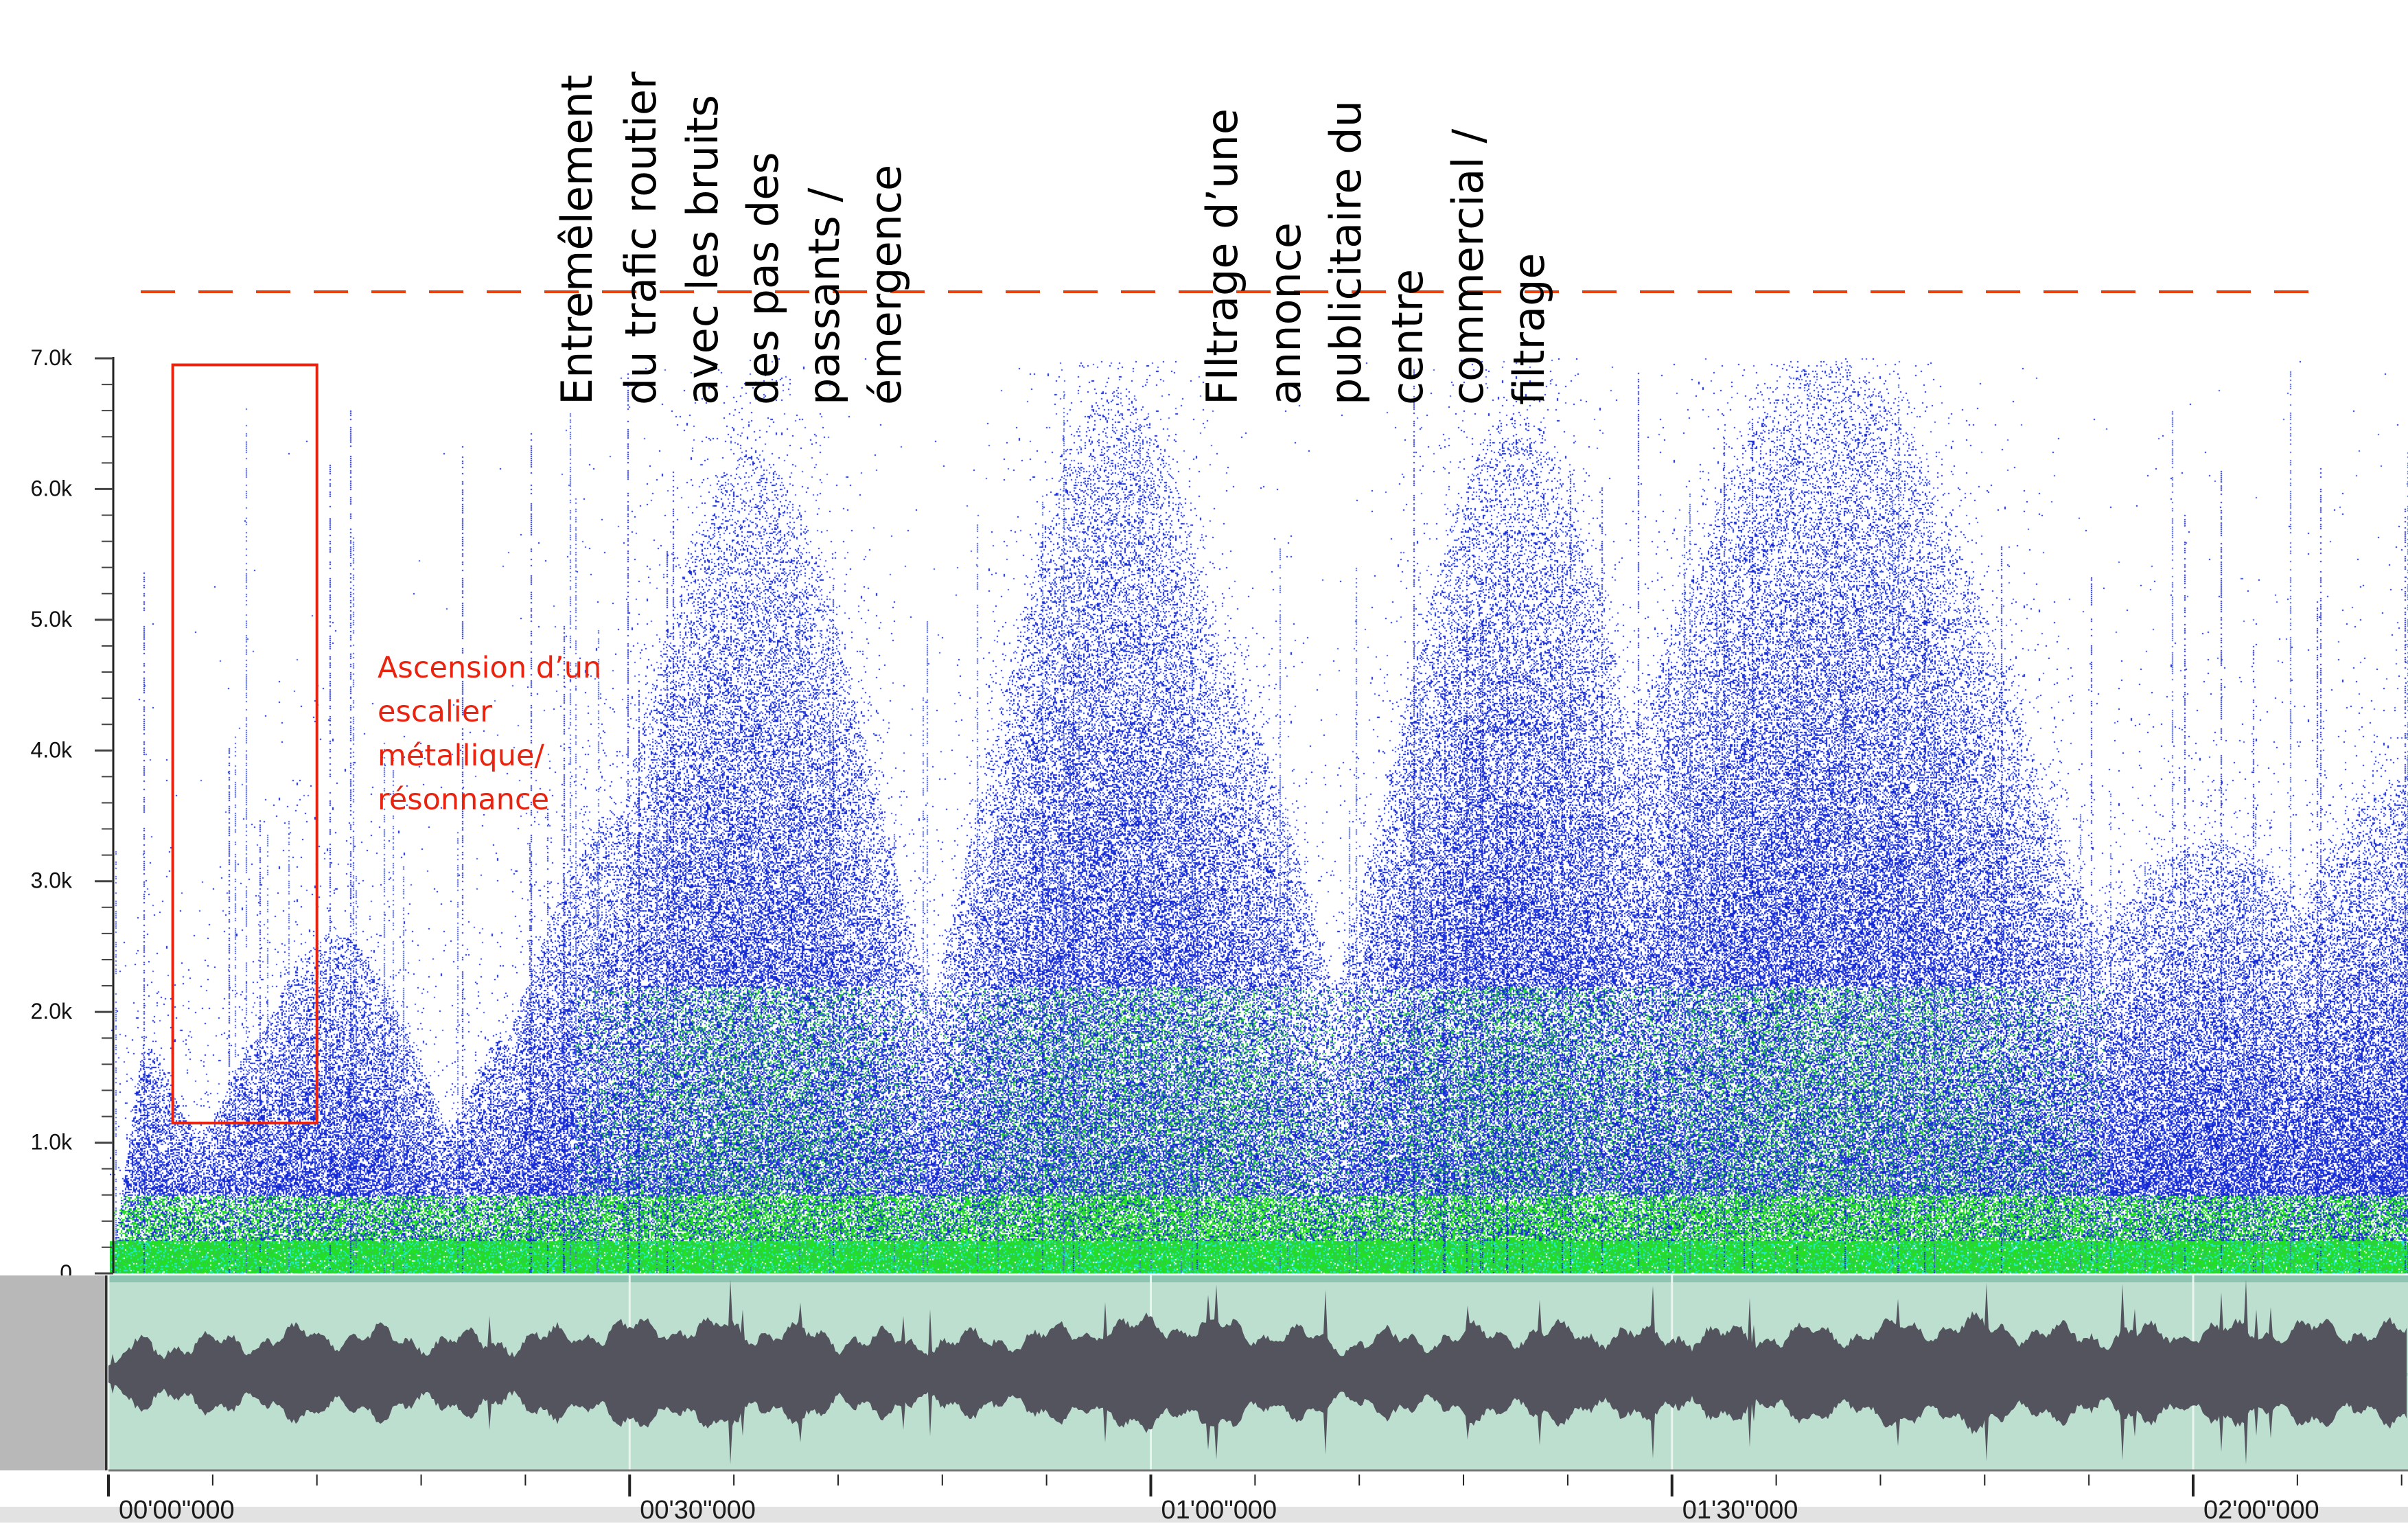 Image resolution: width=2408 pixels, height=1526 pixels. Describe the element at coordinates (52, 1143) in the screenshot. I see `frequency-tick-label: 1.0k` at that location.